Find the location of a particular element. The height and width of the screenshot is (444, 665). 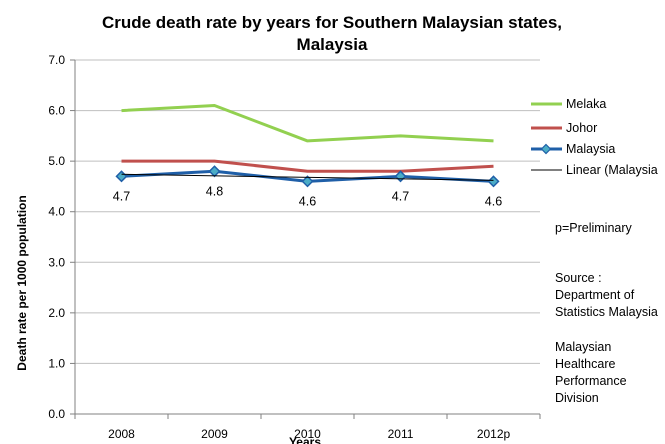

x-tick-labels: 2008 2009 2010 2011 2012p is located at coordinates (309, 434).